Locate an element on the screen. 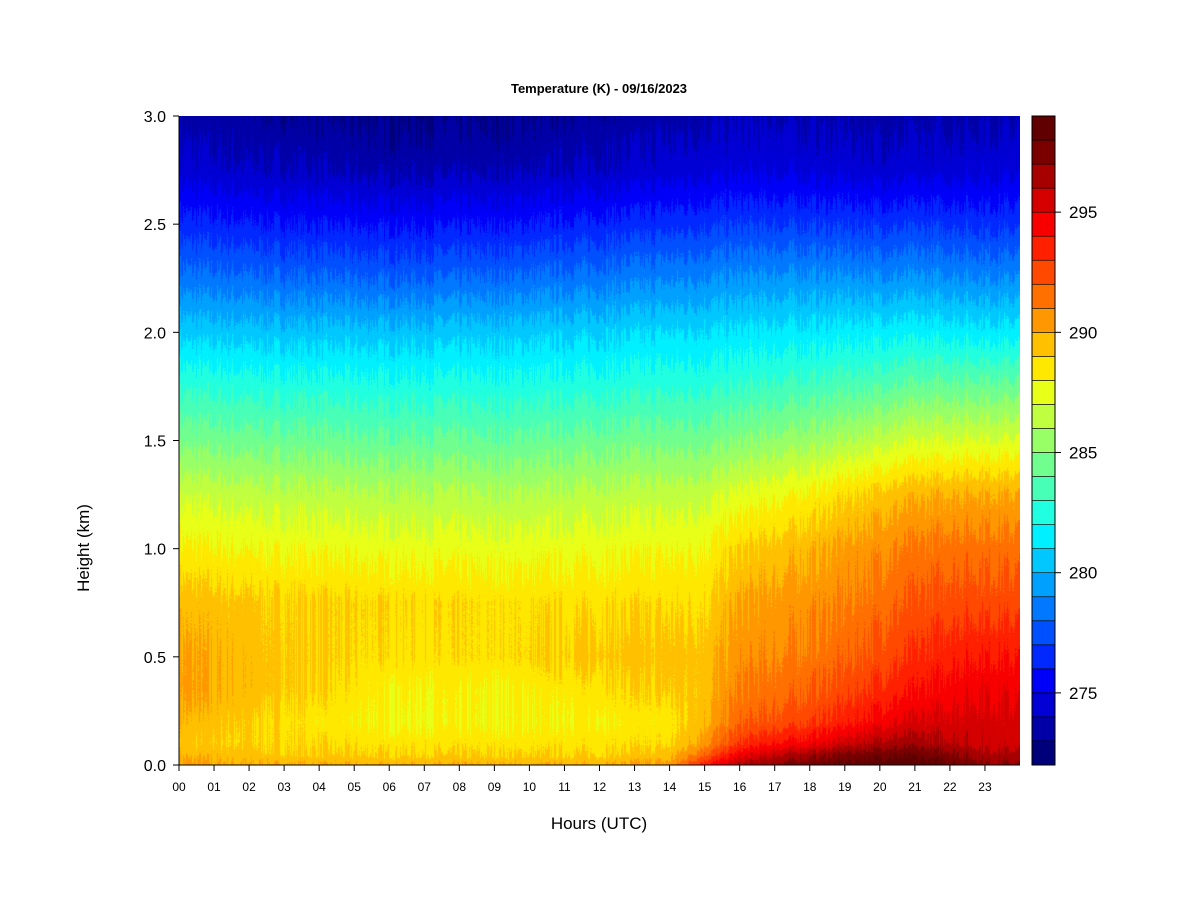 This screenshot has width=1200, height=900. colorbar-tick-label: 290 is located at coordinates (1083, 332).